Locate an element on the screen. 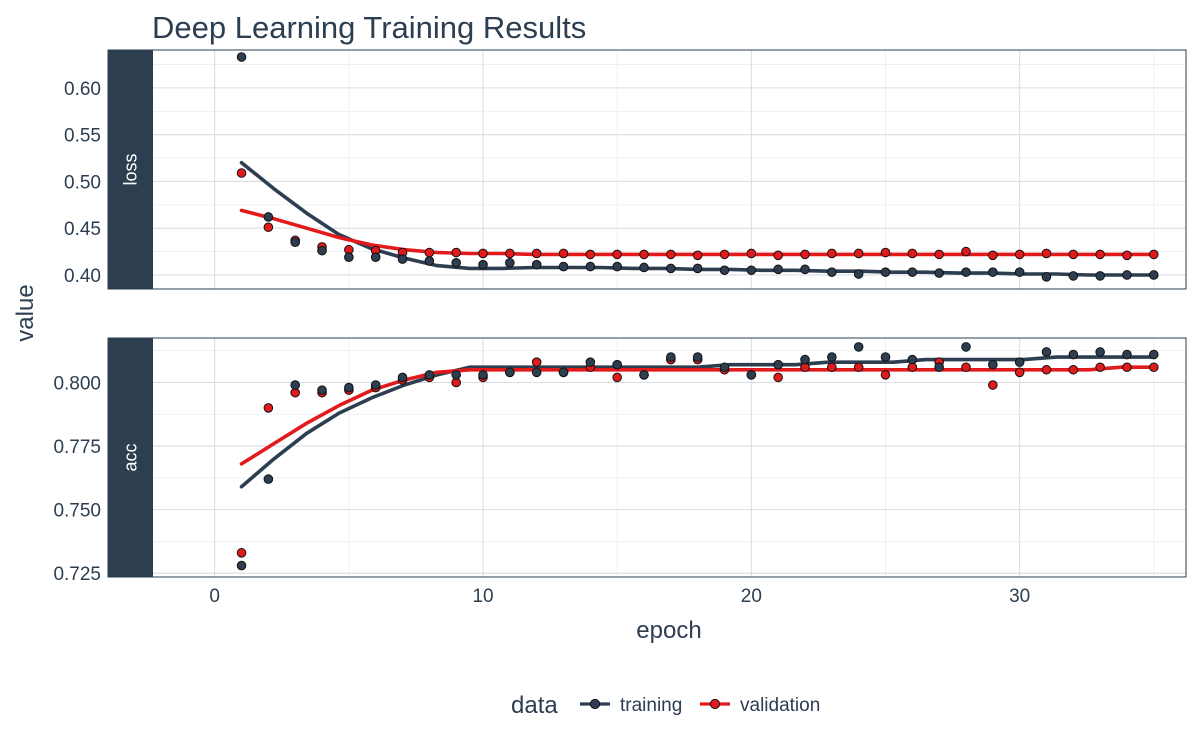  legend: data training validation is located at coordinates (665, 705).